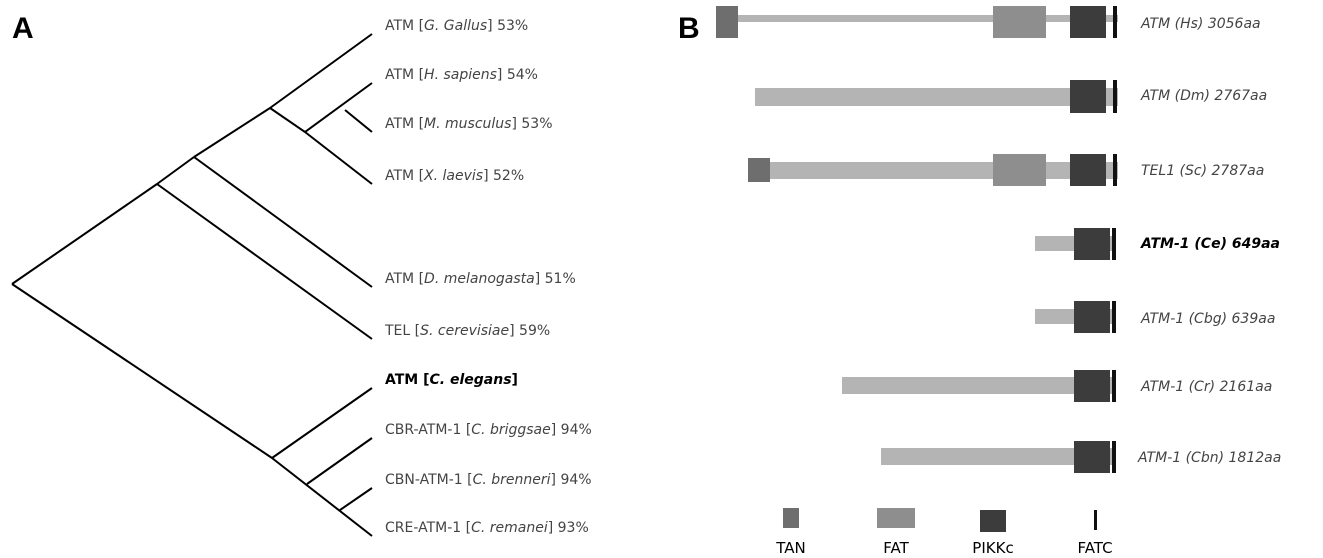 The height and width of the screenshot is (558, 1323). I want to click on leaf-species: S. cerevisiae, so click(464, 331).